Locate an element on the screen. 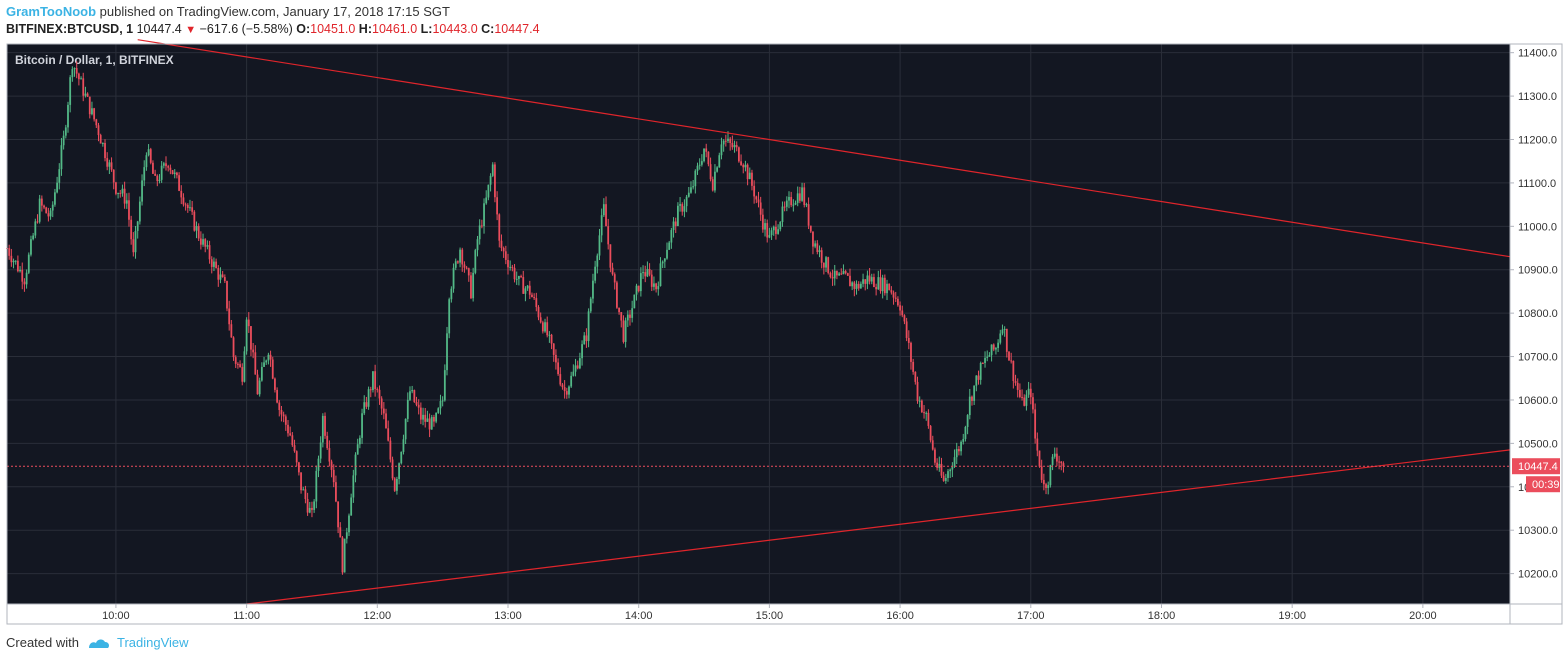 The height and width of the screenshot is (661, 1568). y-tick-label: 10700.0 is located at coordinates (1538, 358).